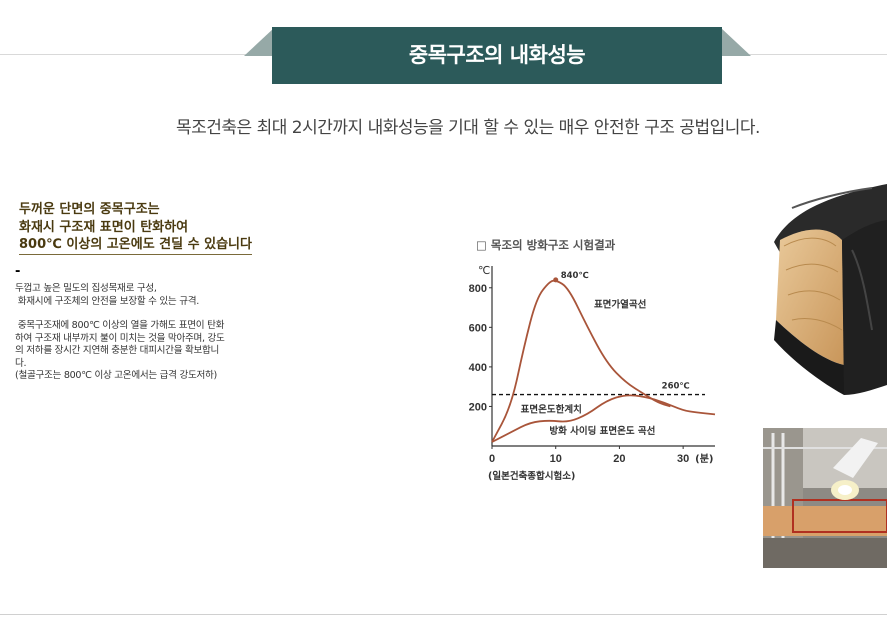 The image size is (887, 635). Describe the element at coordinates (830, 289) in the screenshot. I see `charred-timber-photo` at that location.